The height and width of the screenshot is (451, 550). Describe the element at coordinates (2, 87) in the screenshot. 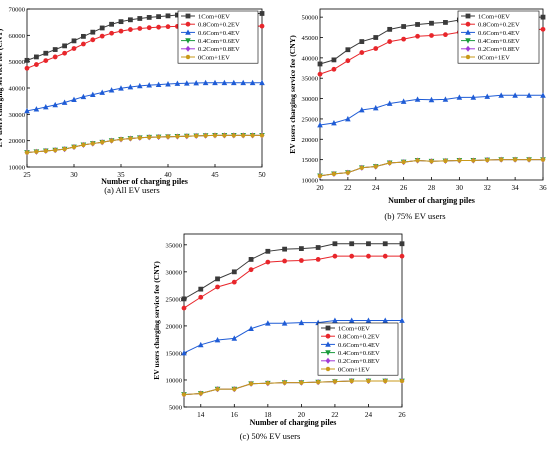

I see `chart-1-y-axis-label: EV users charging service fee (CNY)` at that location.